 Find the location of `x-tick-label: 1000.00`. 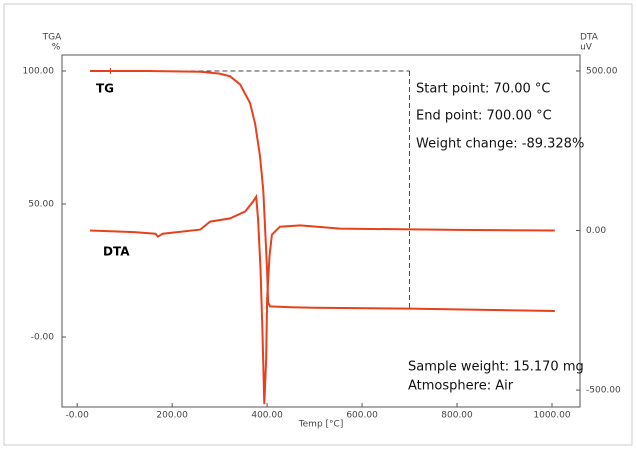

x-tick-label: 1000.00 is located at coordinates (551, 416).